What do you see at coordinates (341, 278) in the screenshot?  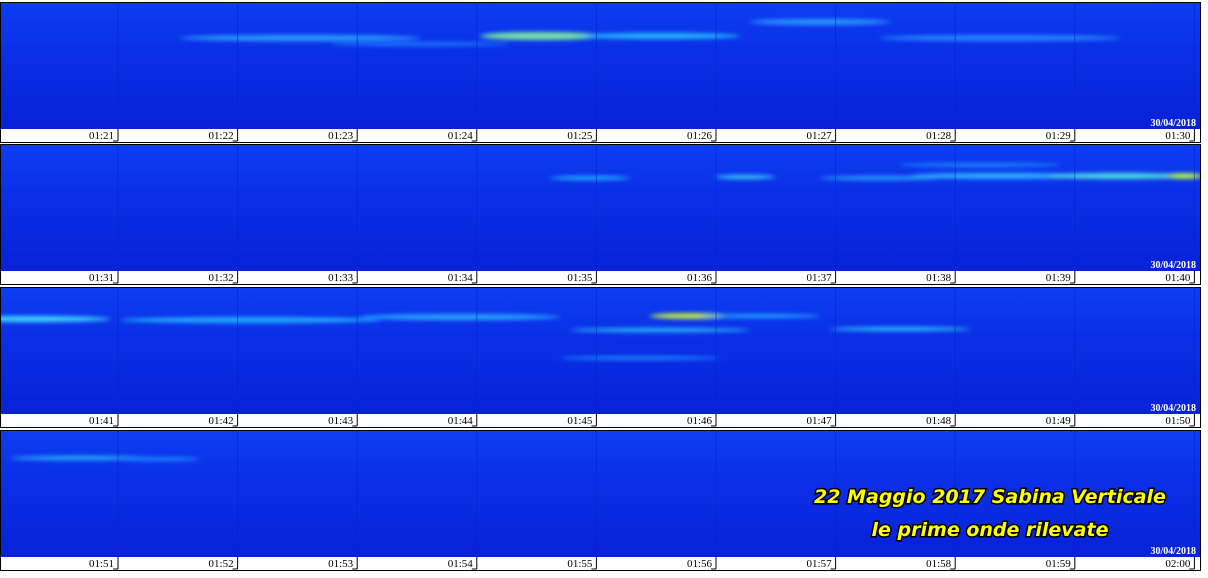 I see `time-label: 01:33` at bounding box center [341, 278].